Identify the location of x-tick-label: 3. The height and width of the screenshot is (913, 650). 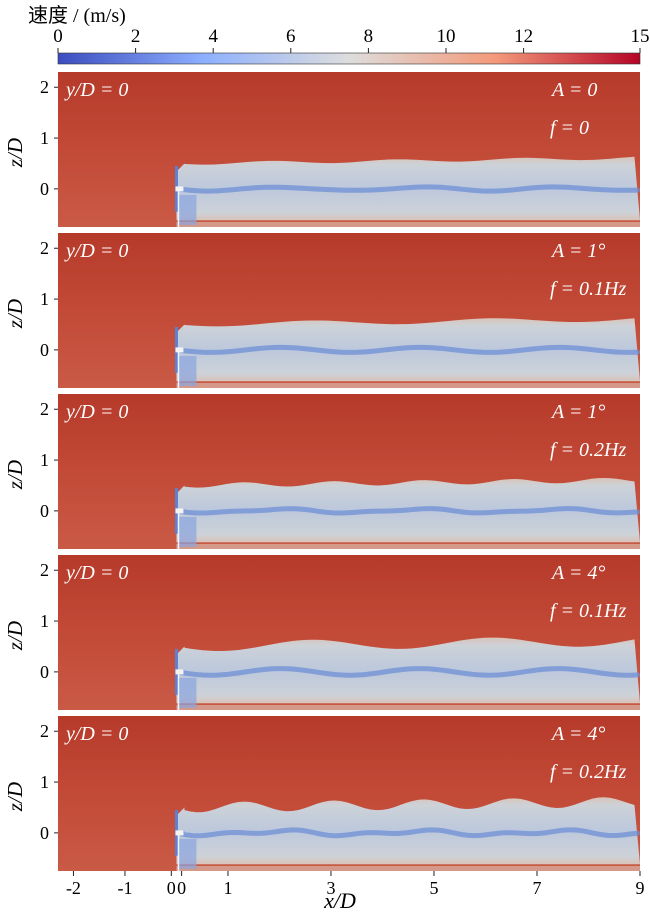
(330, 888).